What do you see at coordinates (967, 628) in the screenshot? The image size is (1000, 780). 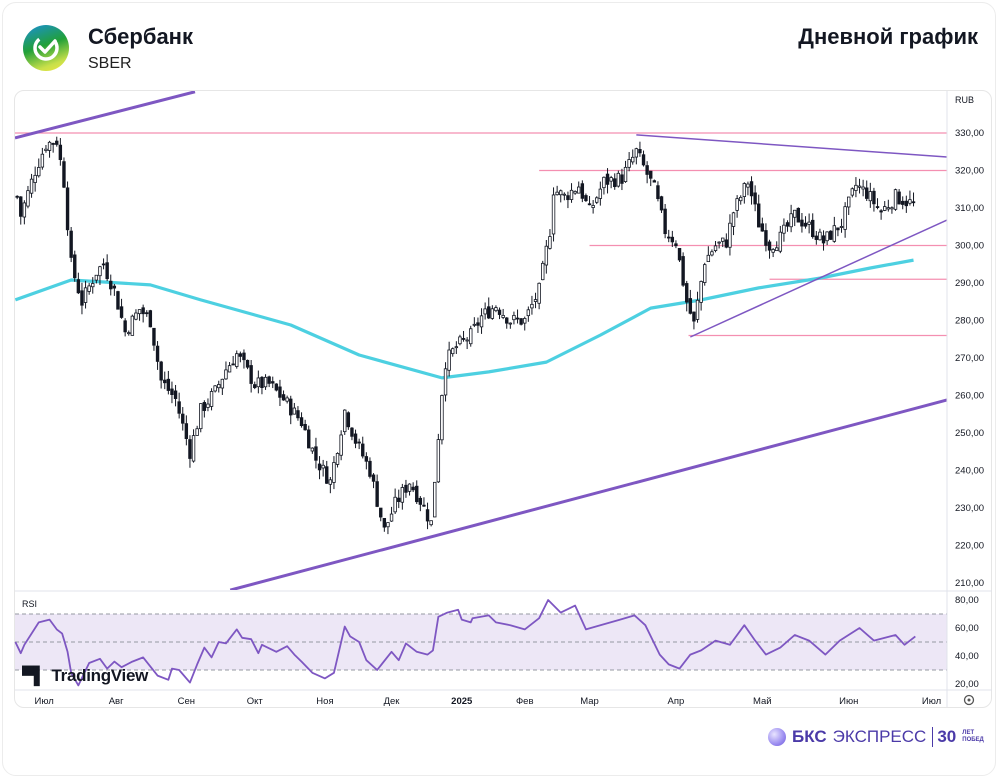 I see `rsi-tick-label: 60,00` at bounding box center [967, 628].